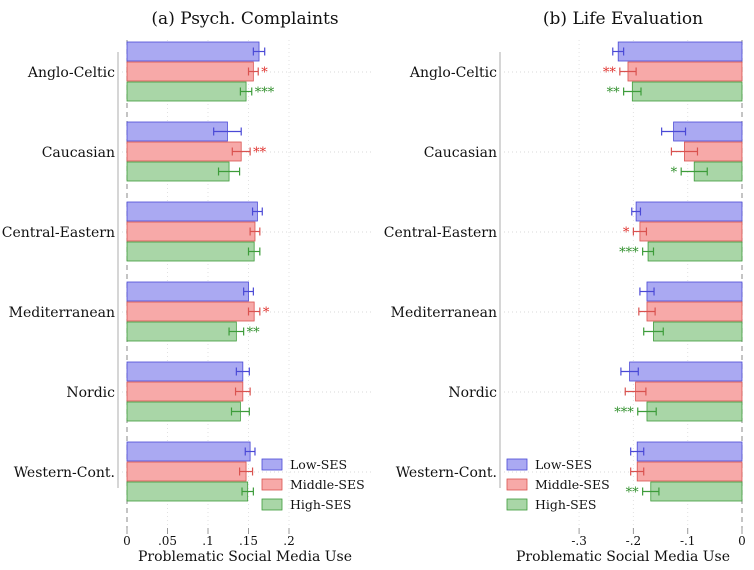 This screenshot has width=754, height=570. What do you see at coordinates (579, 541) in the screenshot?
I see `x-tick-label: -.3` at bounding box center [579, 541].